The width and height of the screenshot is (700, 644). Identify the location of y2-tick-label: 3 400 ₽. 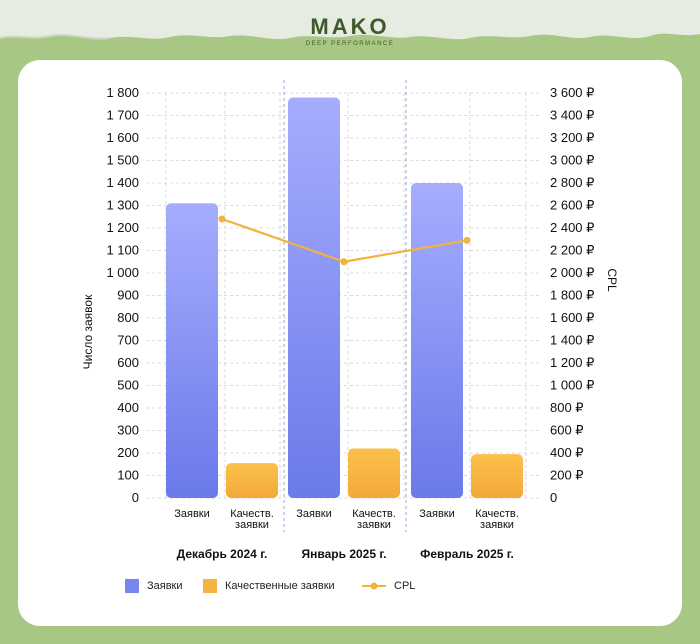
(572, 115).